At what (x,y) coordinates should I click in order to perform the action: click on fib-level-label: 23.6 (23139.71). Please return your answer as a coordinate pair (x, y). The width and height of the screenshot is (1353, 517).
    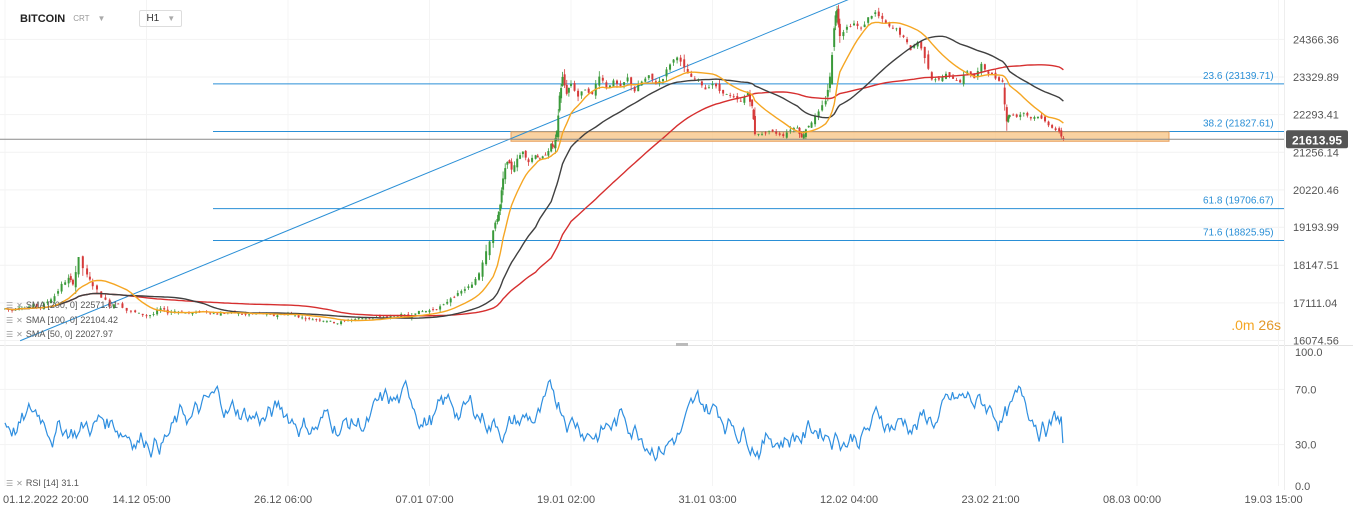
    Looking at the image, I should click on (1238, 76).